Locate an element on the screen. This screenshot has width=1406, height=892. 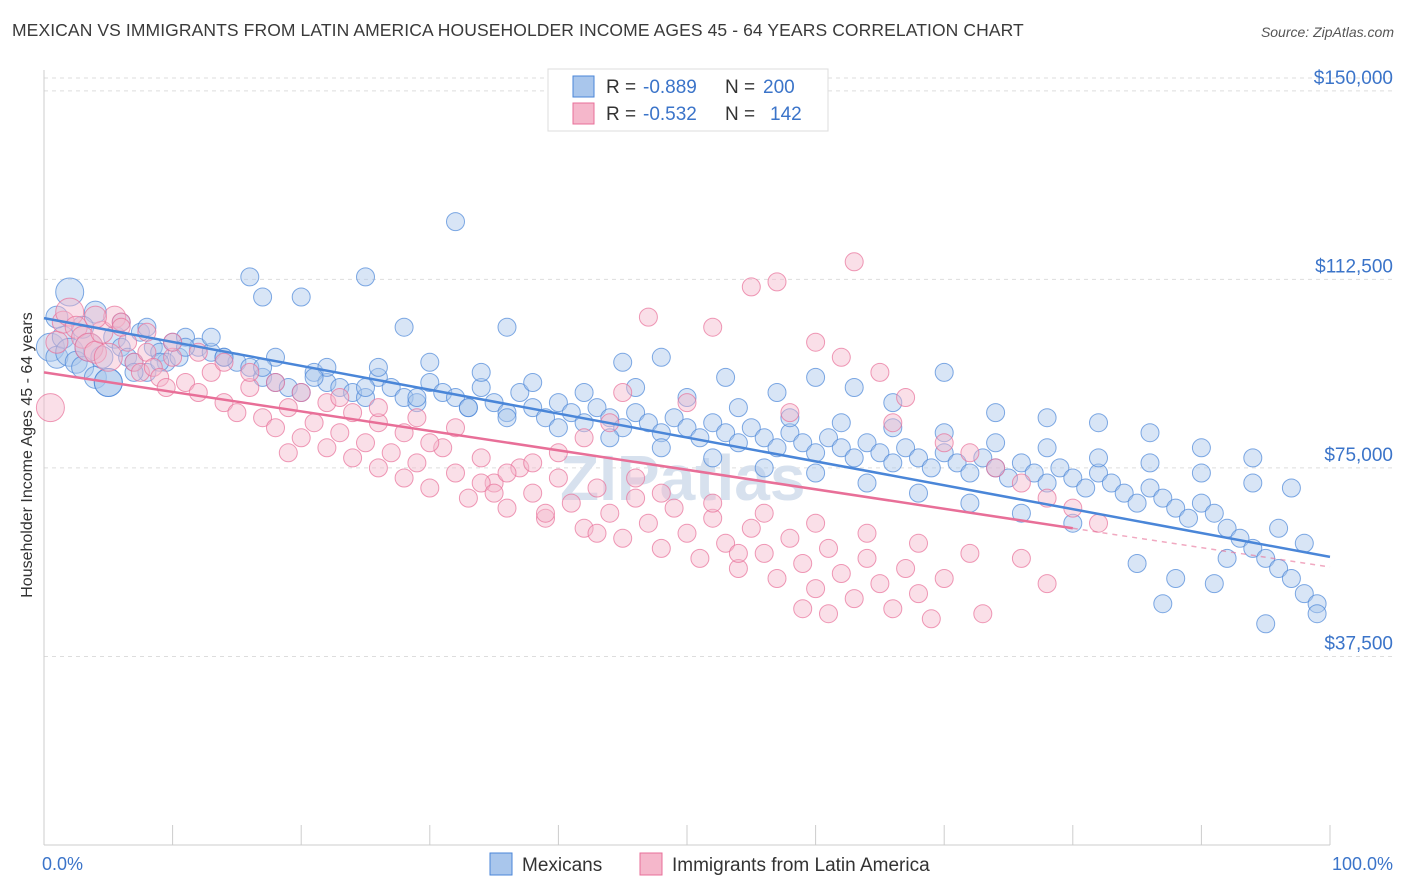
legend: Mexicans Immigrants from Latin America is located at coordinates (709, 864).